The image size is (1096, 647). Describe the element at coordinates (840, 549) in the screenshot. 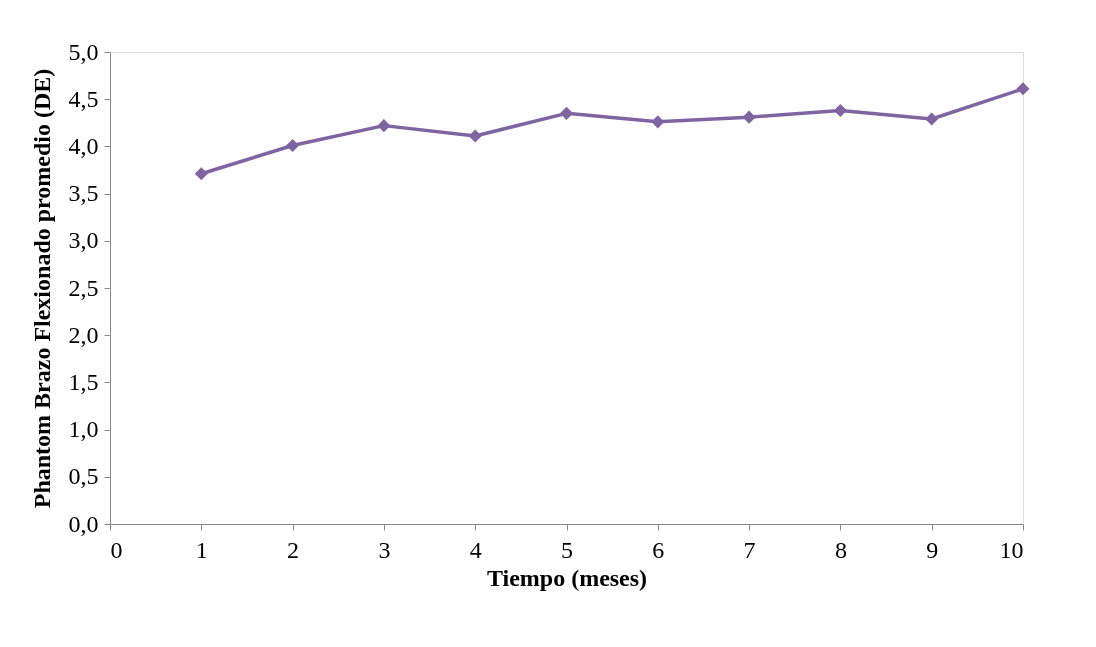

I see `x-tick-label: 8` at that location.